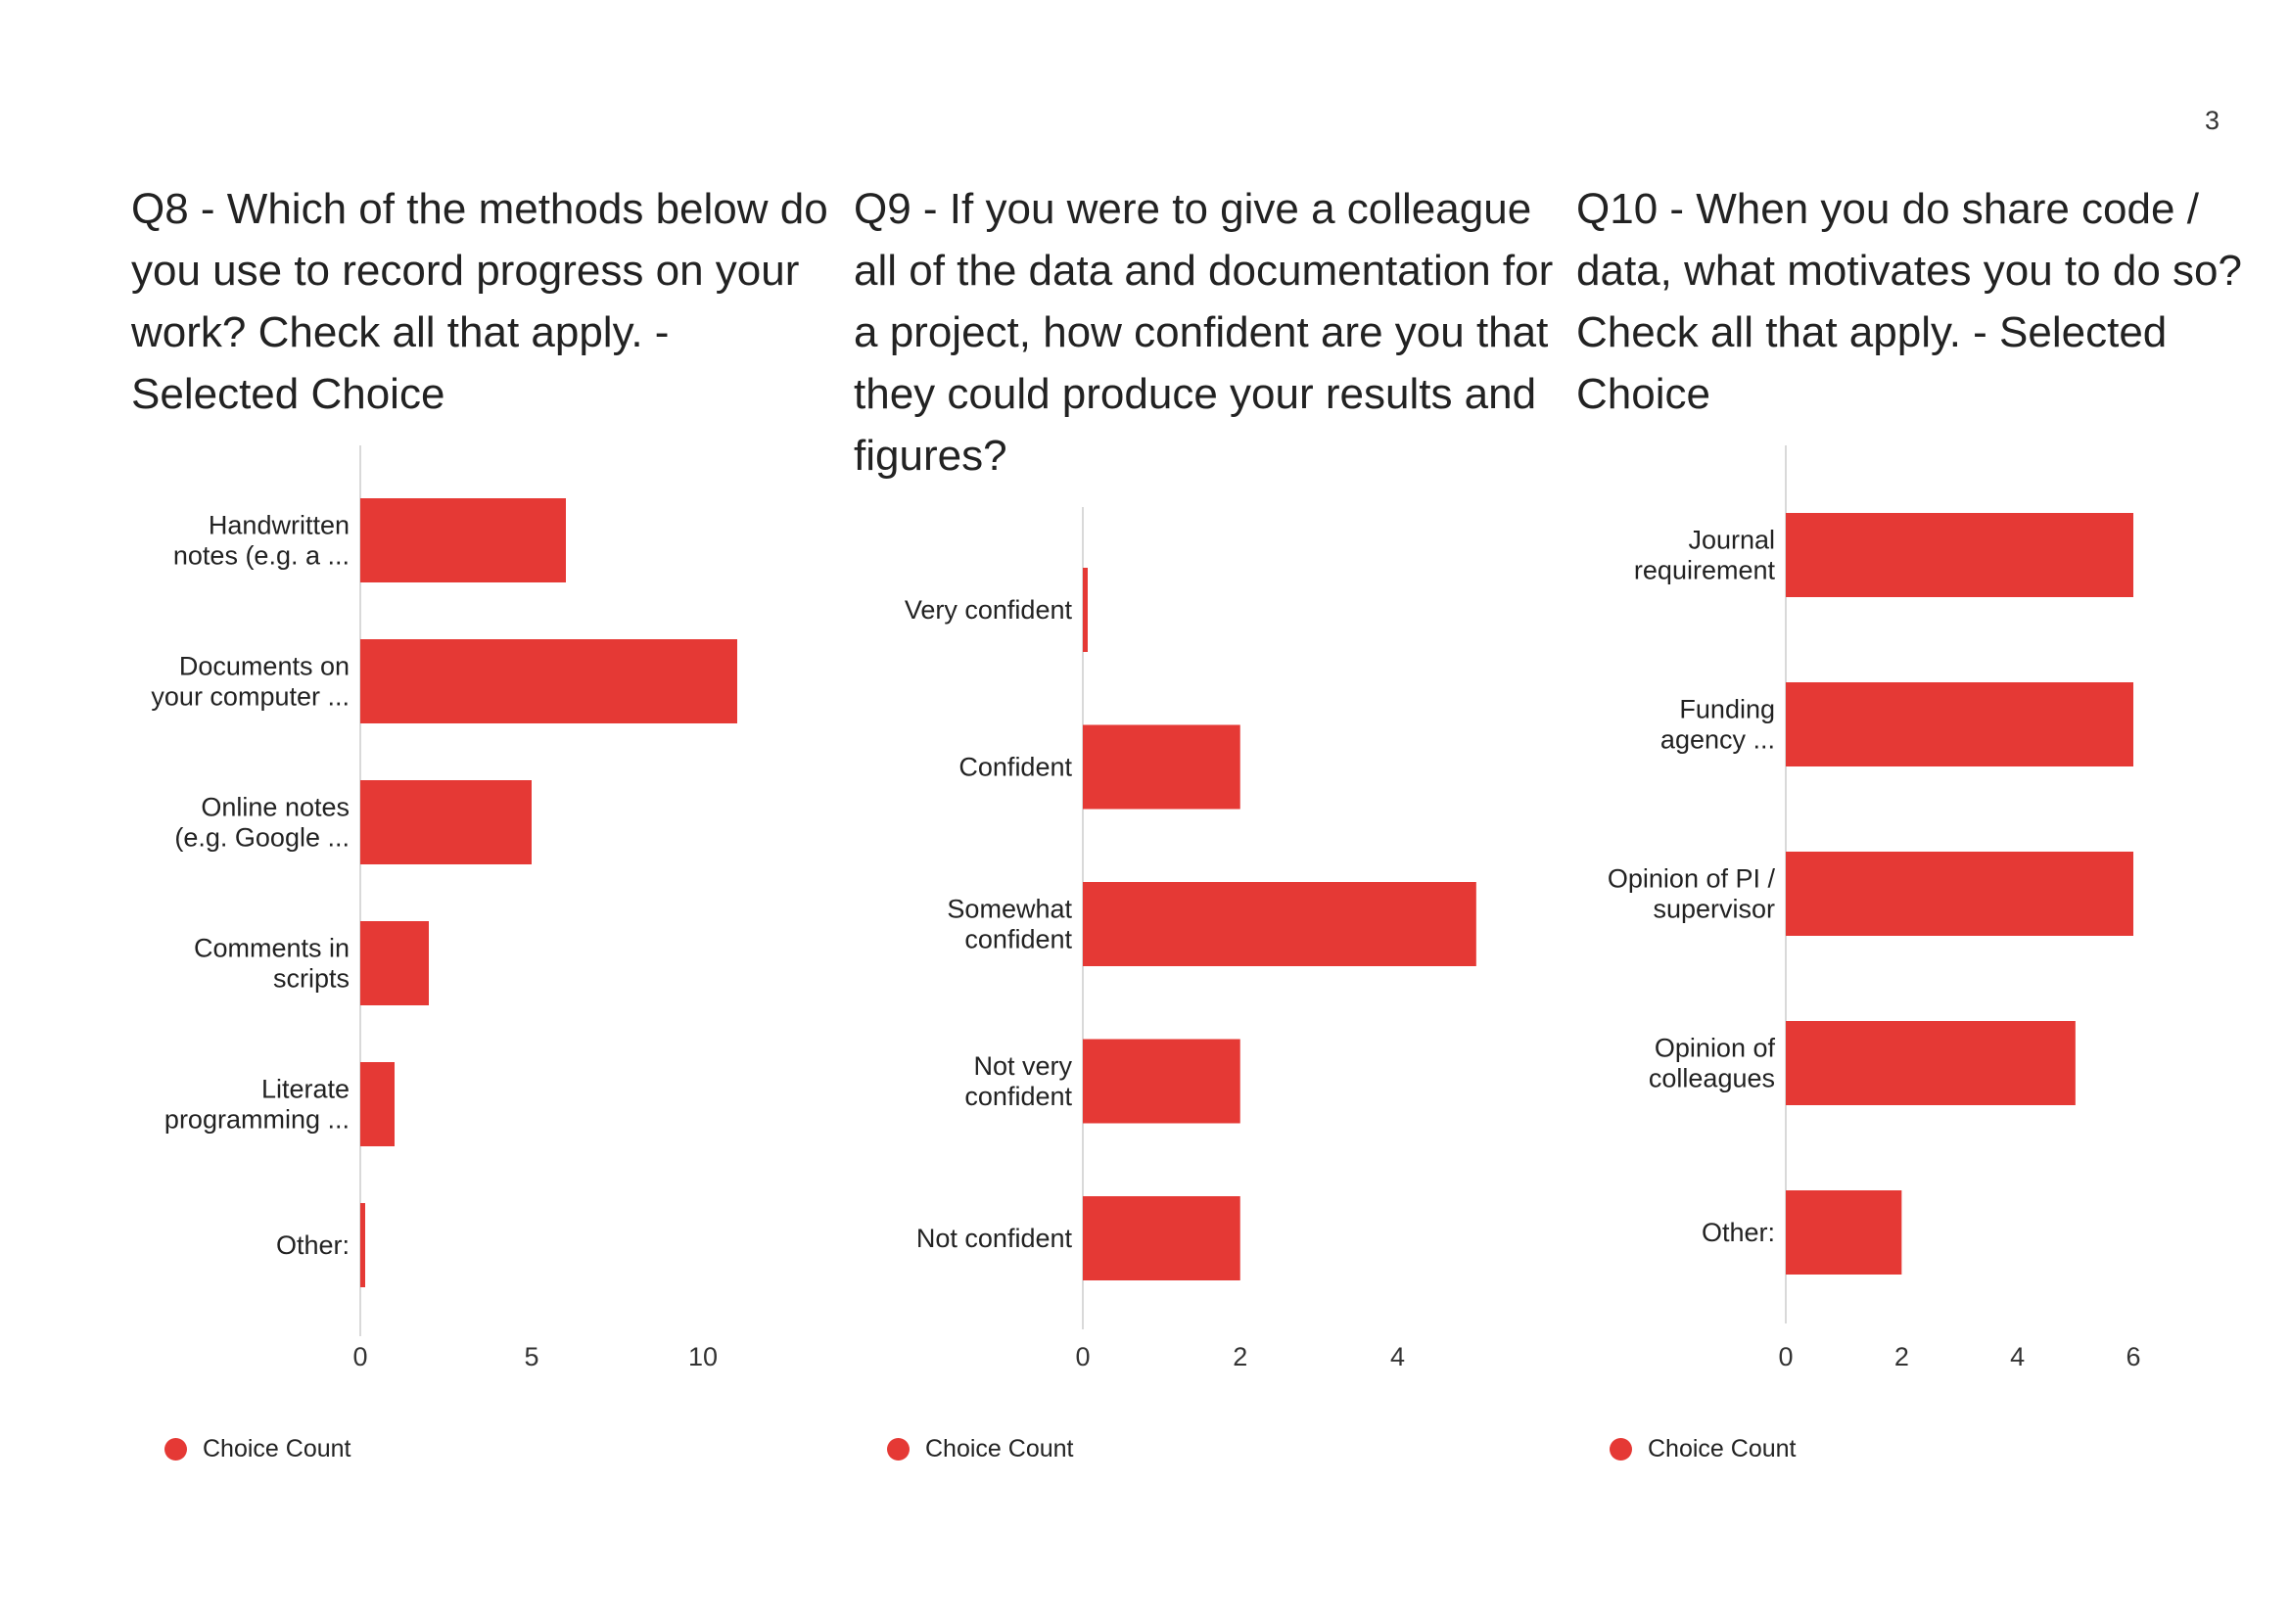 This screenshot has height=1624, width=2290. What do you see at coordinates (1712, 1078) in the screenshot?
I see `category-label-line: colleagues` at bounding box center [1712, 1078].